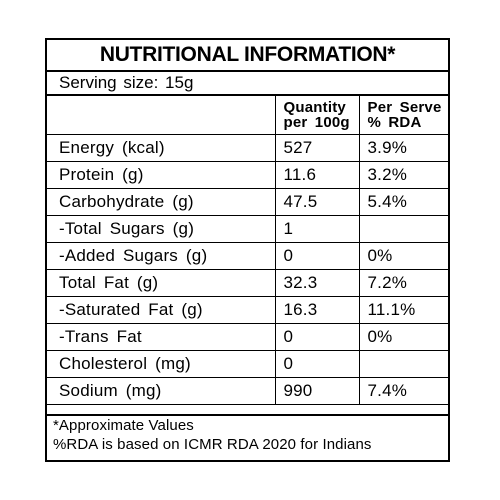 The width and height of the screenshot is (500, 500). What do you see at coordinates (317, 282) in the screenshot?
I see `quantity-cell: 32.3` at bounding box center [317, 282].